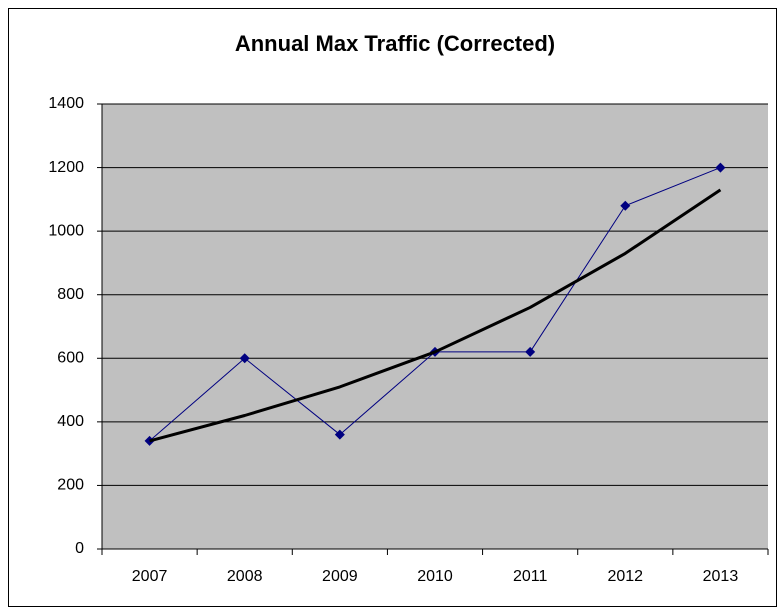  Describe the element at coordinates (435, 576) in the screenshot. I see `x-tick-label: 2010` at that location.